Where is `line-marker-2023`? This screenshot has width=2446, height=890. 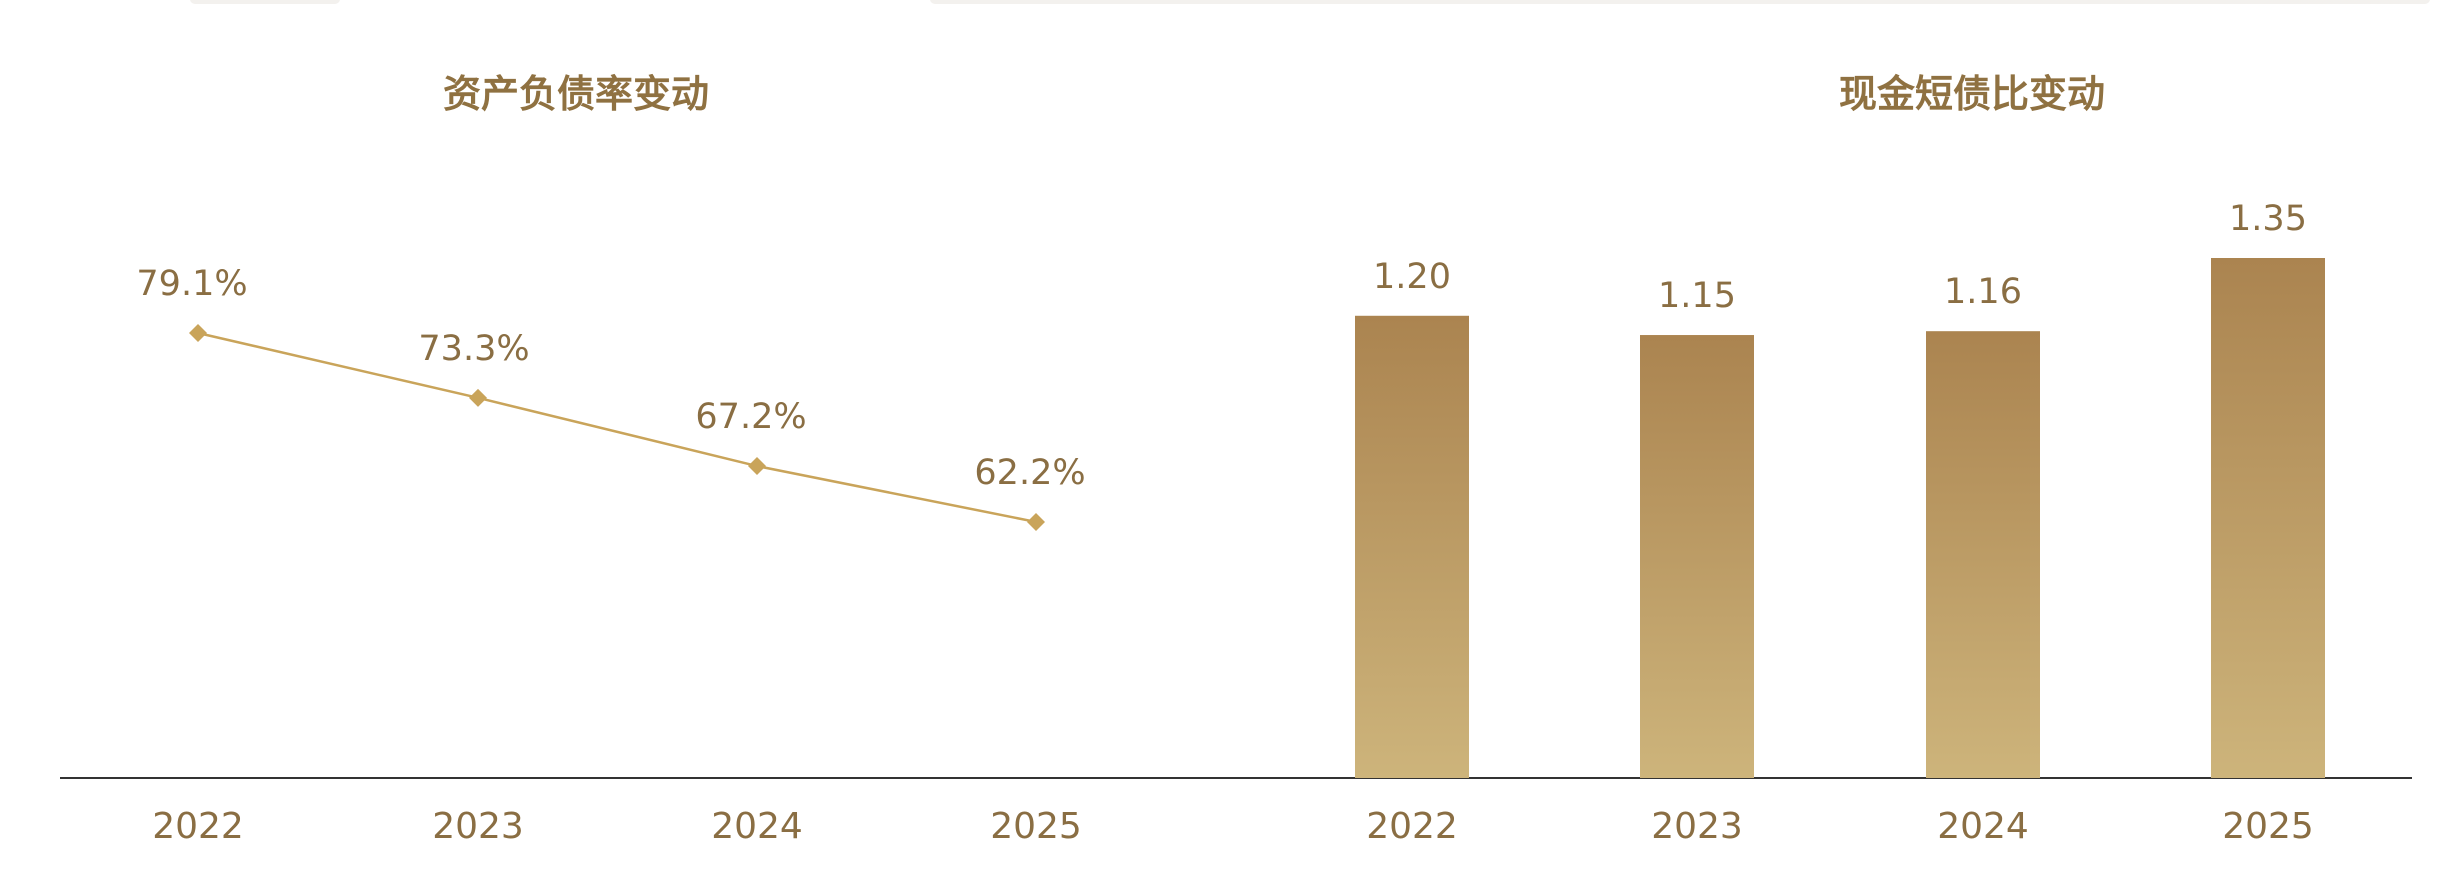 line-marker-2023 is located at coordinates (478, 397).